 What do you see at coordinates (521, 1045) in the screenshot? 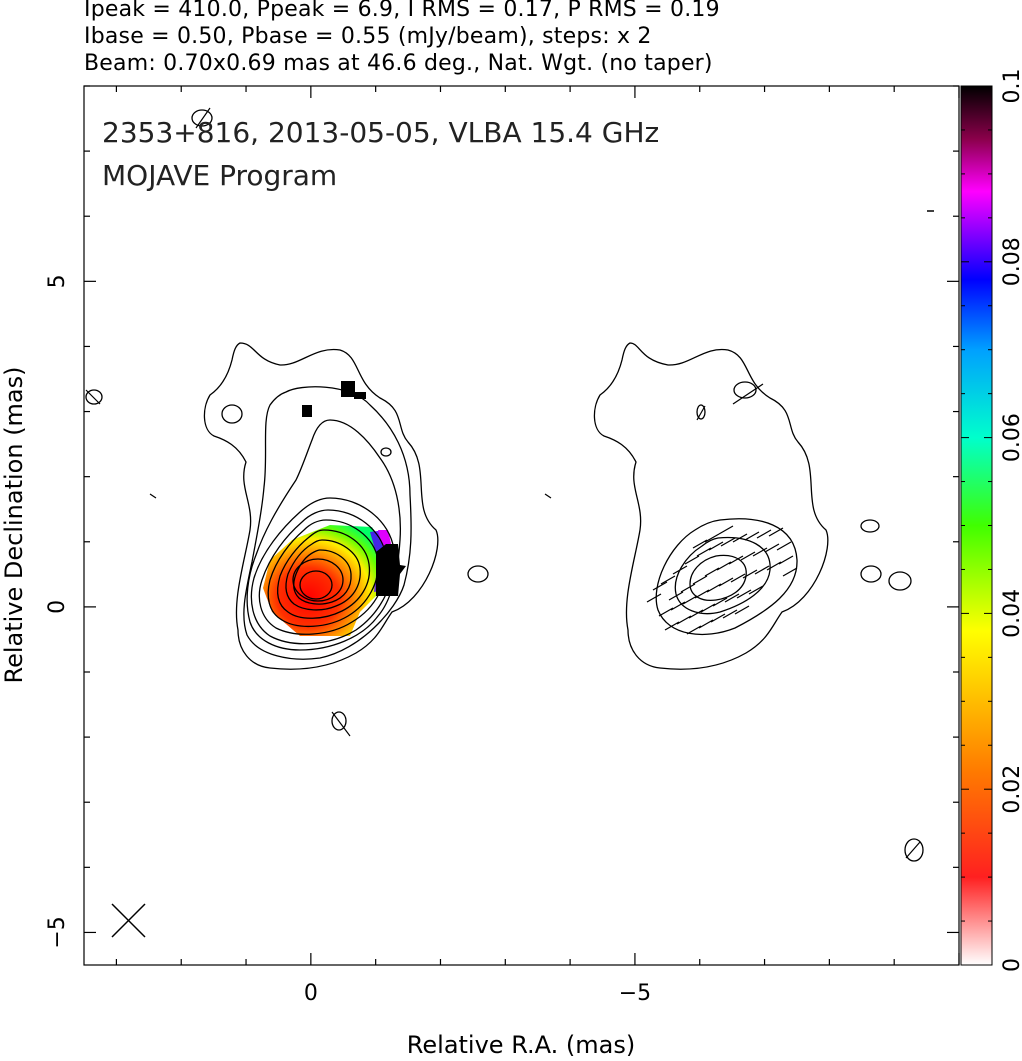
I see `x-axis-label: Relative R.A. (mas)` at bounding box center [521, 1045].